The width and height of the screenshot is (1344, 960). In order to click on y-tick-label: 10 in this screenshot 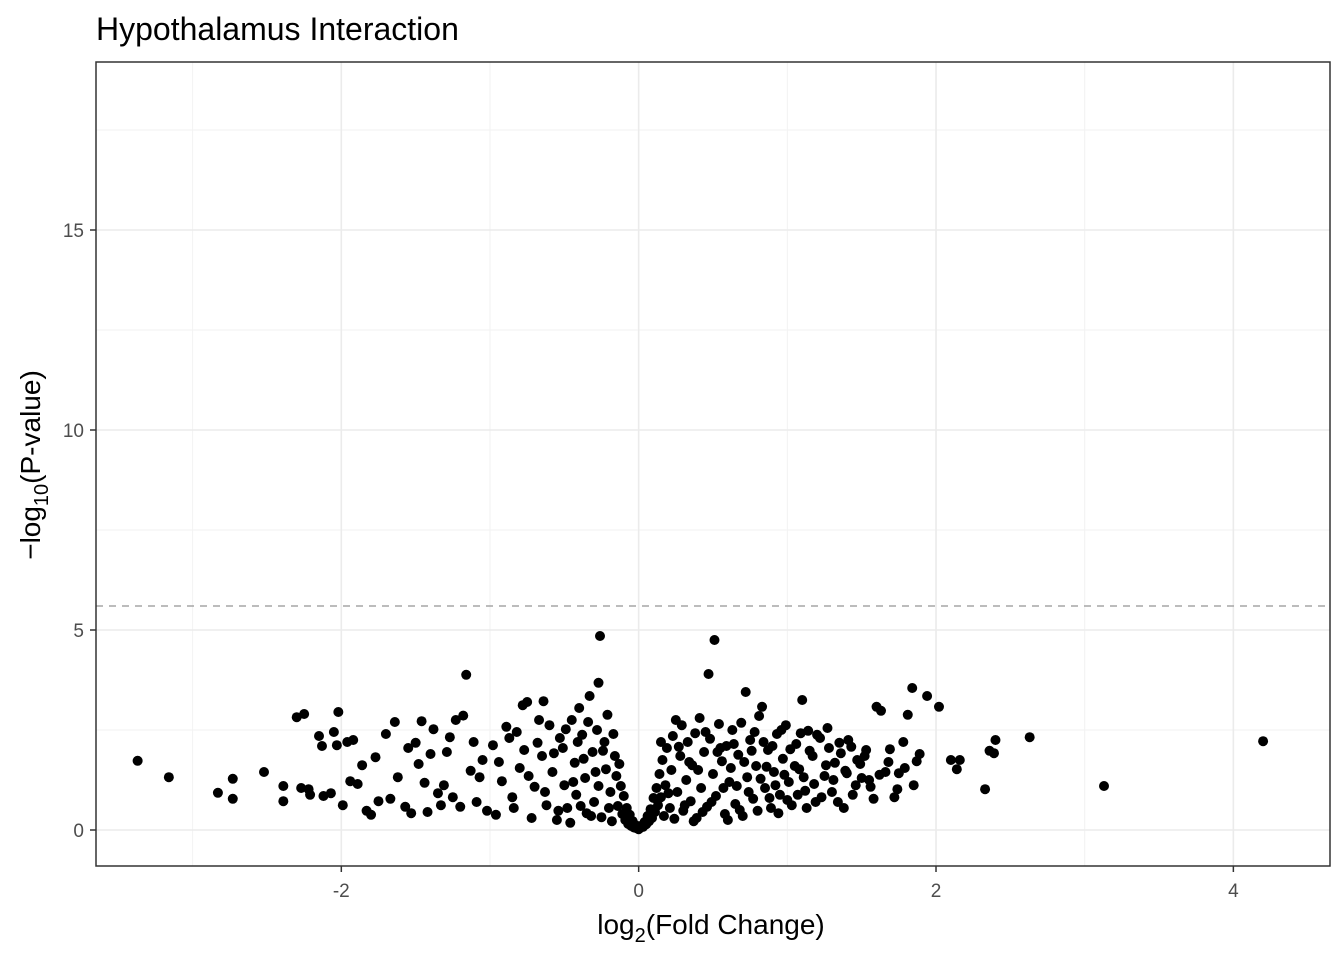, I will do `click(73, 431)`.